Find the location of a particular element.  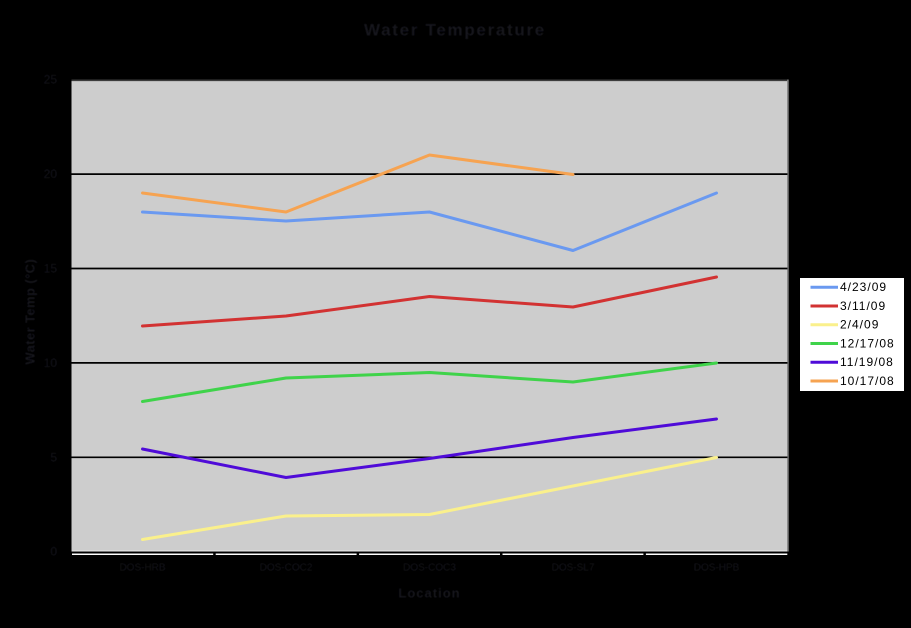

svg-text: 11/19/08 is located at coordinates (867, 362).